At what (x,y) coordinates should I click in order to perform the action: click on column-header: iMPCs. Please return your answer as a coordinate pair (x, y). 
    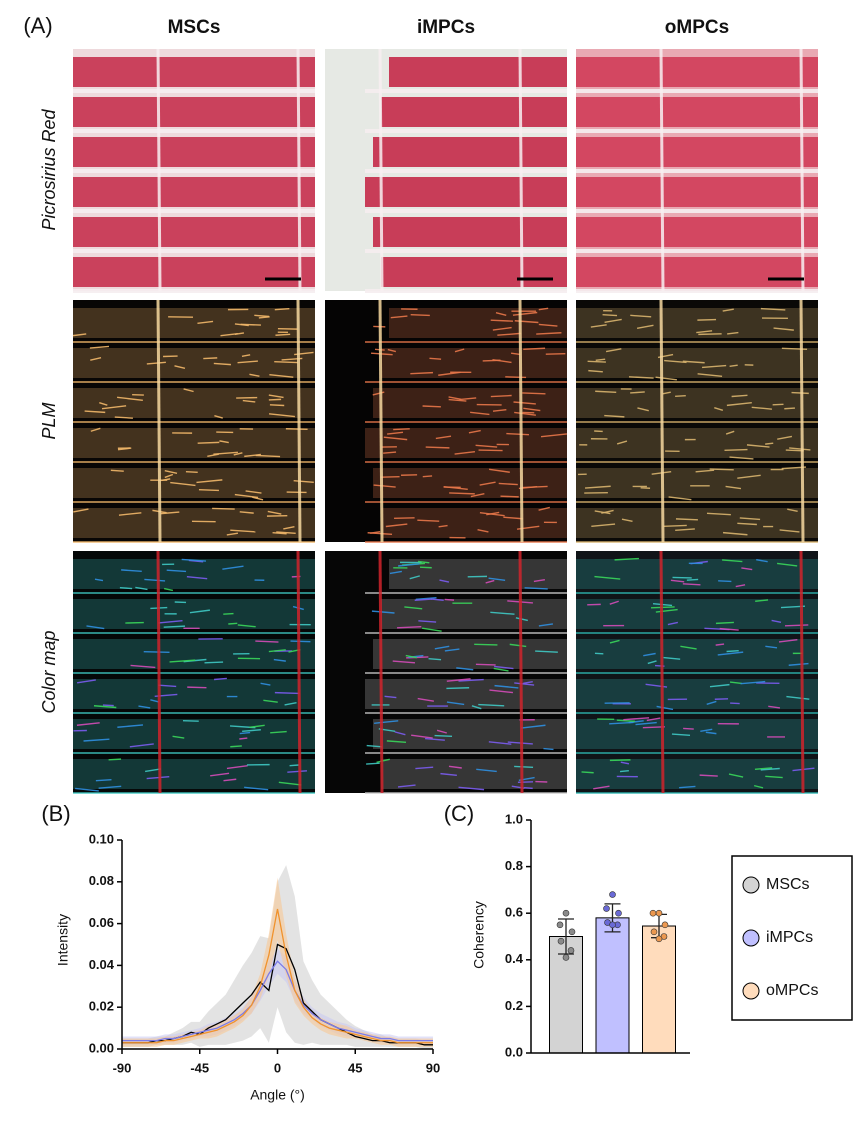
    Looking at the image, I should click on (446, 27).